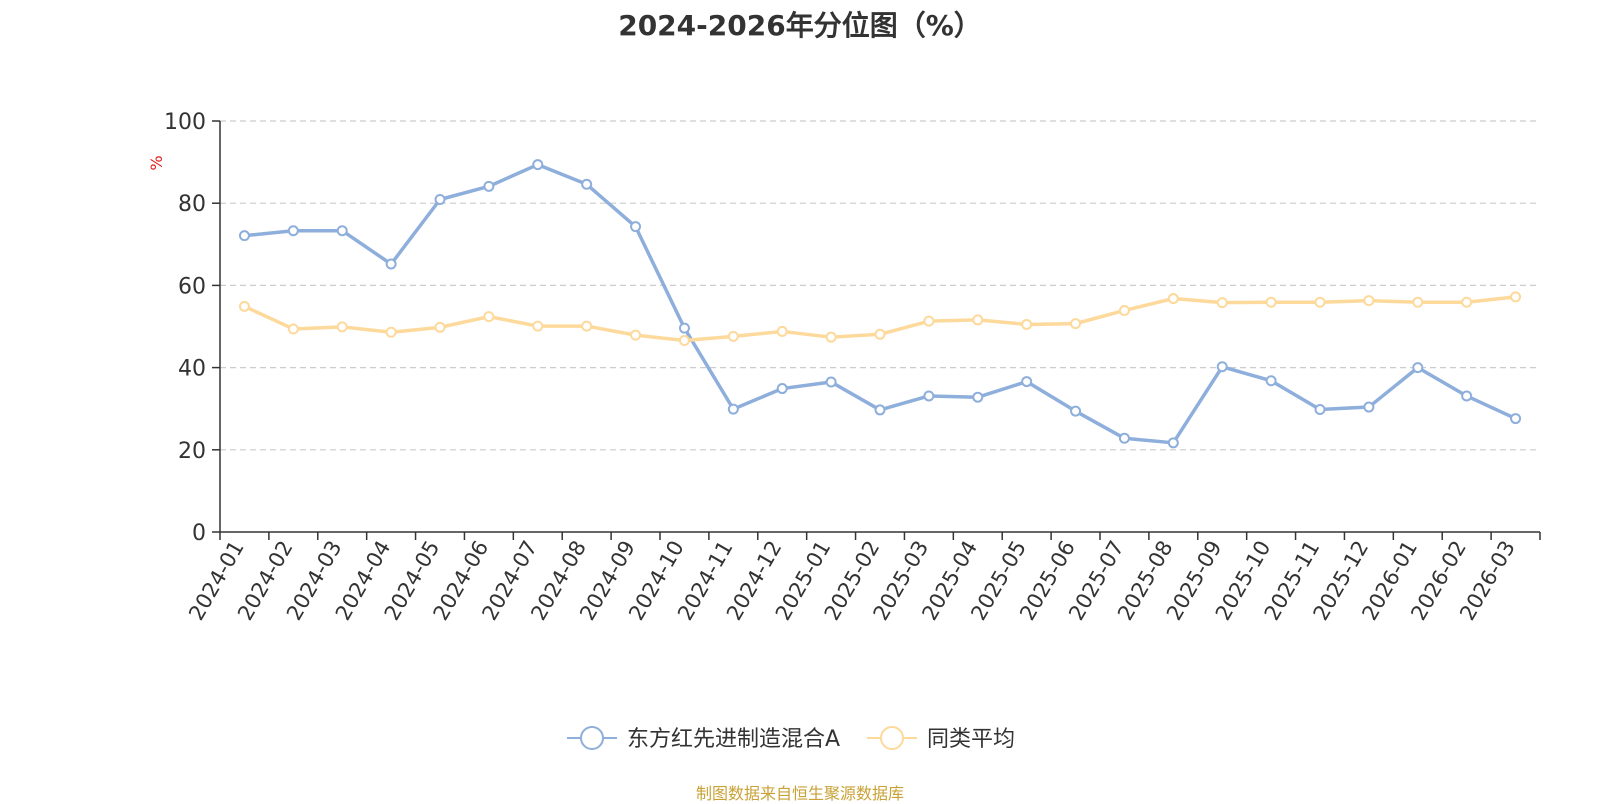 The width and height of the screenshot is (1600, 804). I want to click on chart-title: 2024-2026年分位图（%）, so click(800, 25).